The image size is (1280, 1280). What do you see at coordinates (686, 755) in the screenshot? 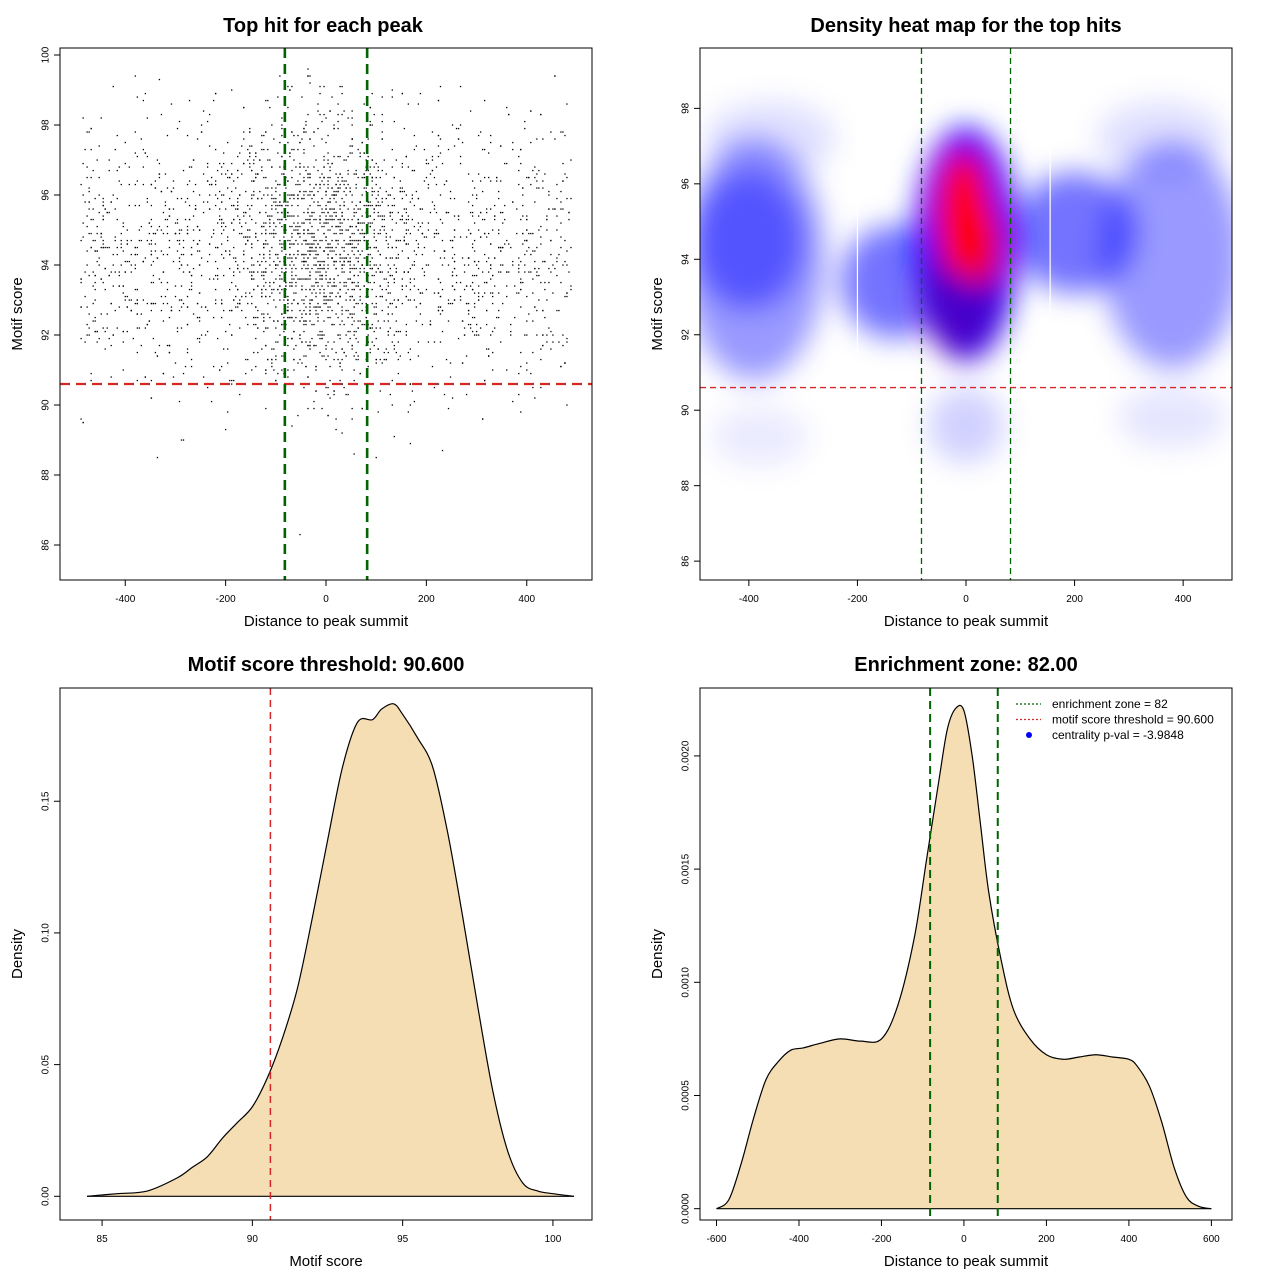
I see `distance-density-y-tick-label: 0.0020` at bounding box center [686, 755].